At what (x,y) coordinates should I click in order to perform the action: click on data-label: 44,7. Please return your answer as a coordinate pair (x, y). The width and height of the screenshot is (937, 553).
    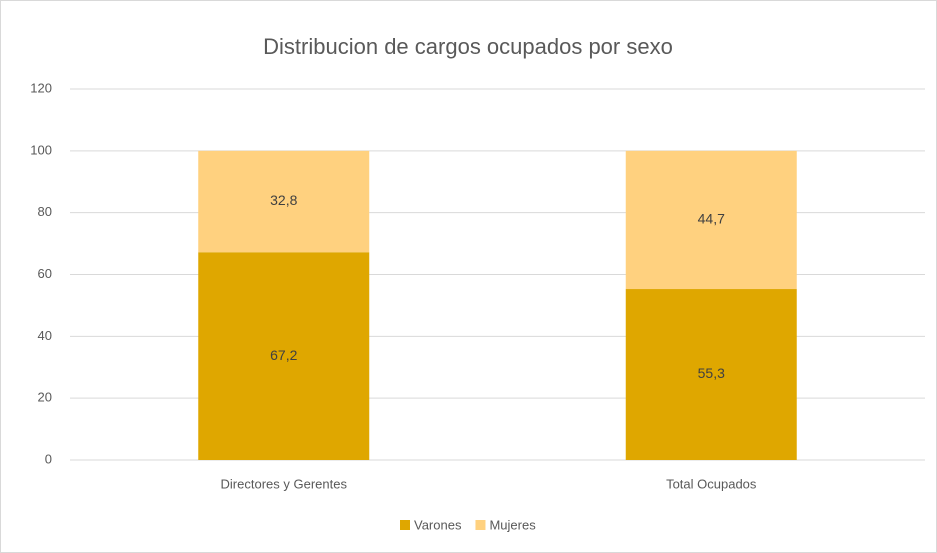
    Looking at the image, I should click on (711, 219).